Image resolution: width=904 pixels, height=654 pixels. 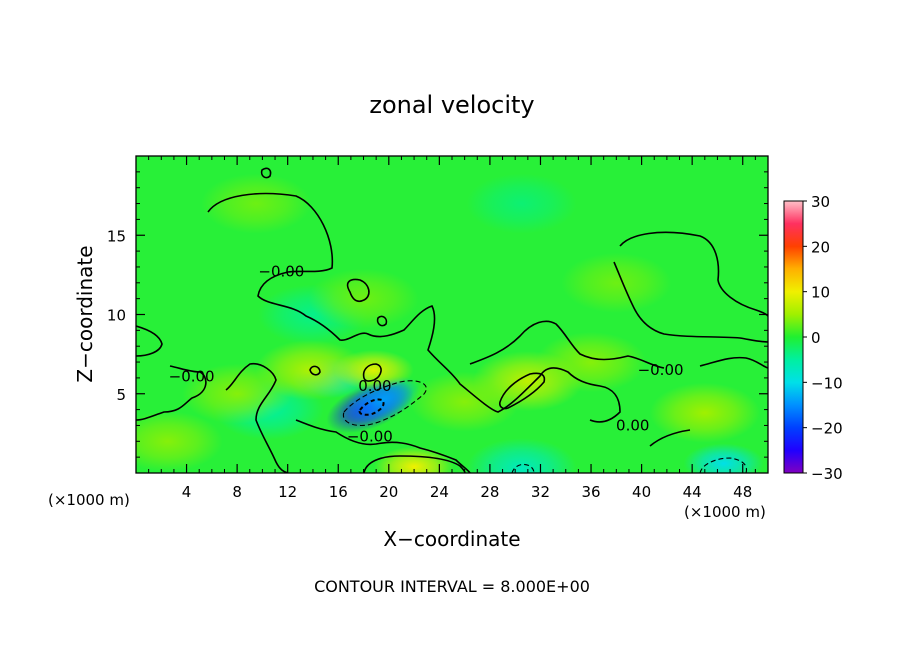 I want to click on colorbar-tick-label: 0, so click(x=816, y=338).